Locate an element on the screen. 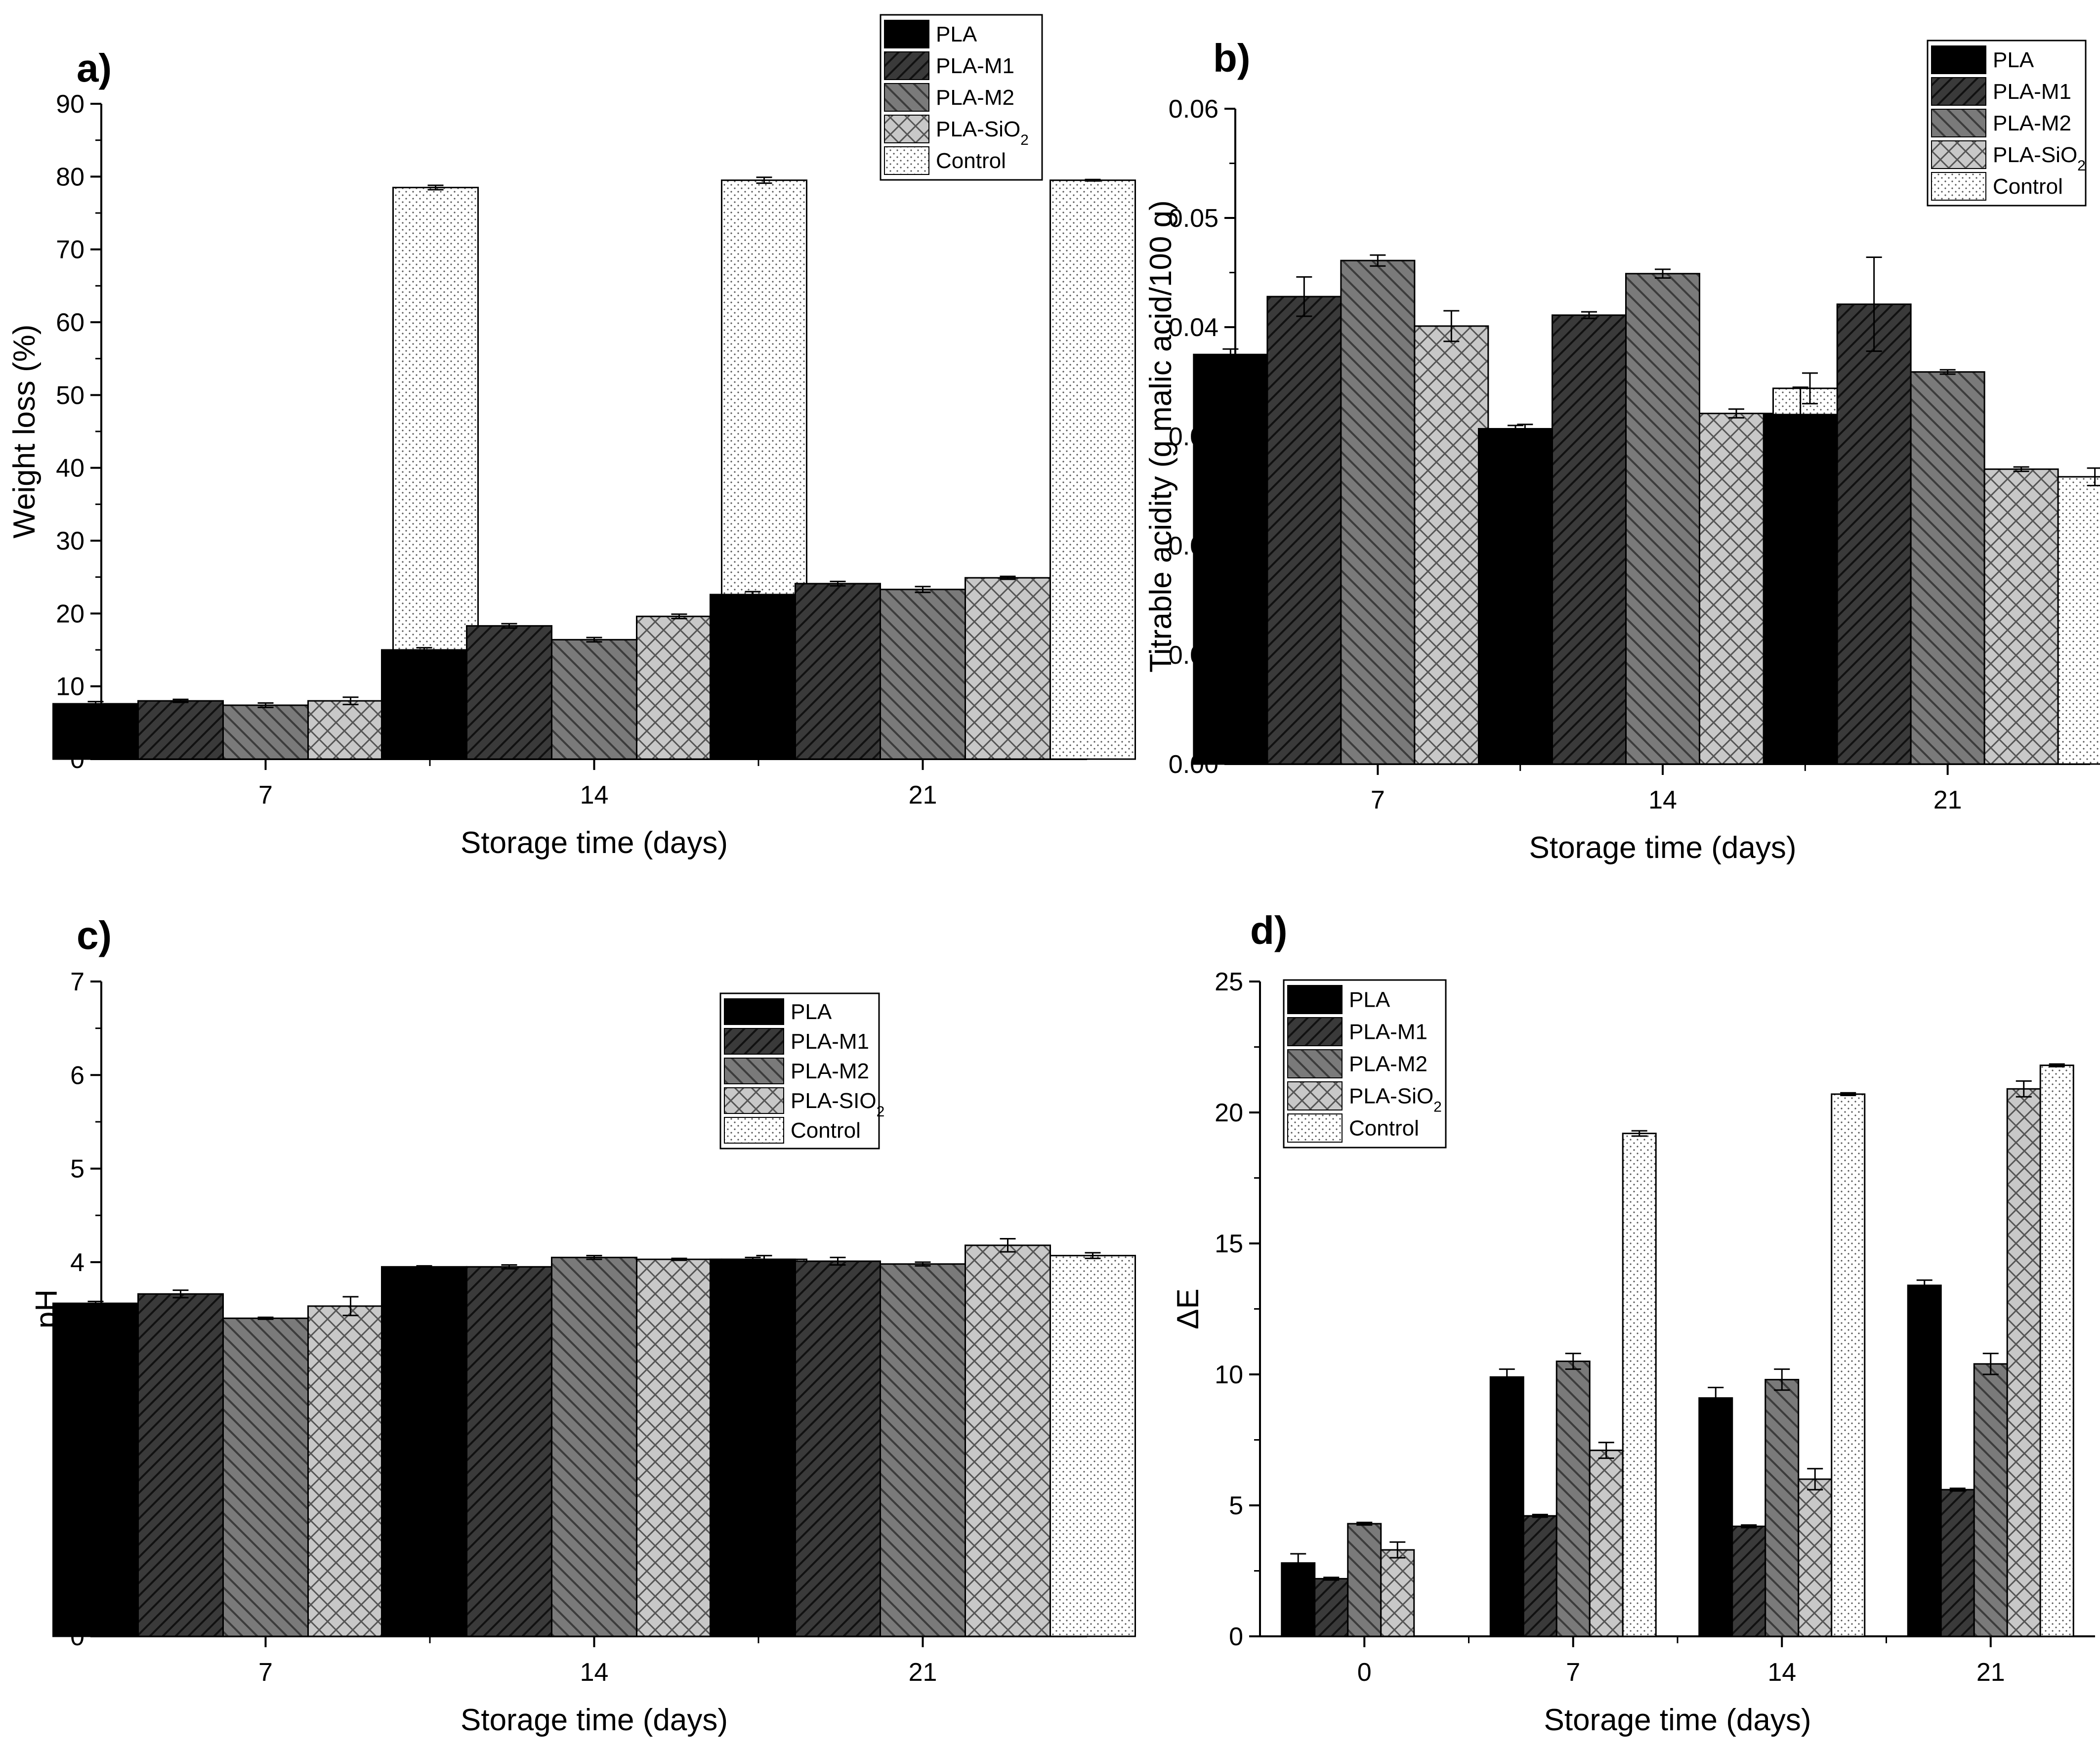 Image resolution: width=2100 pixels, height=1750 pixels. y-tick-label: 15 is located at coordinates (1229, 1244).